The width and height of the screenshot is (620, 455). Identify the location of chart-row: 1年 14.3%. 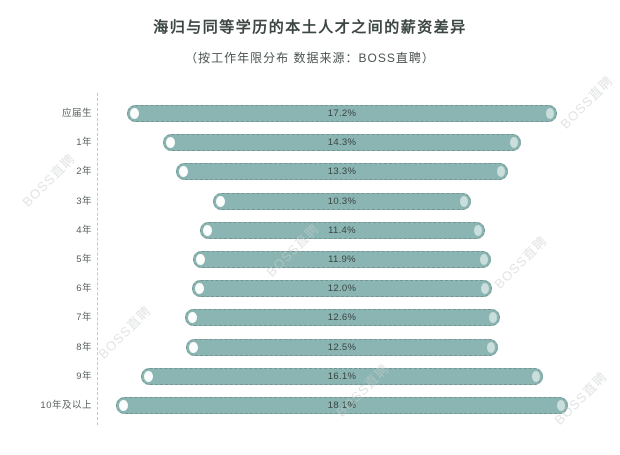
(310, 142).